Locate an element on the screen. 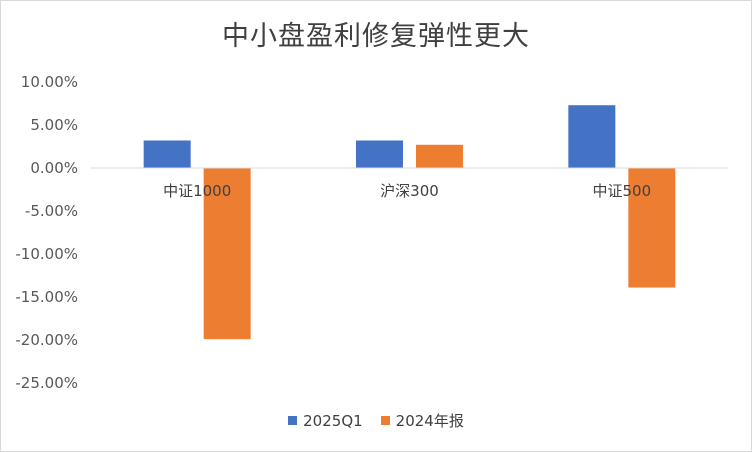 This screenshot has height=452, width=752. legend-item-series-2: 2024年报 is located at coordinates (422, 420).